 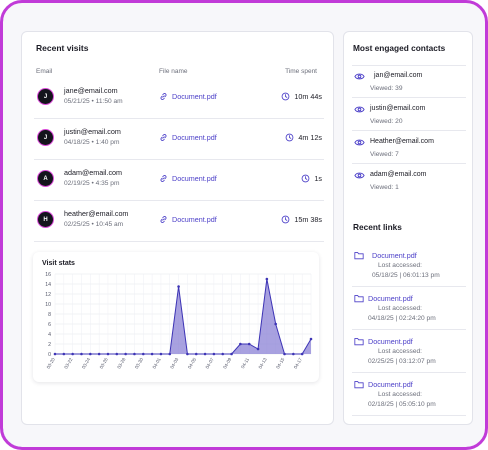 I want to click on visit-datetime: 02/25/25 • 10:45 am, so click(x=94, y=224).